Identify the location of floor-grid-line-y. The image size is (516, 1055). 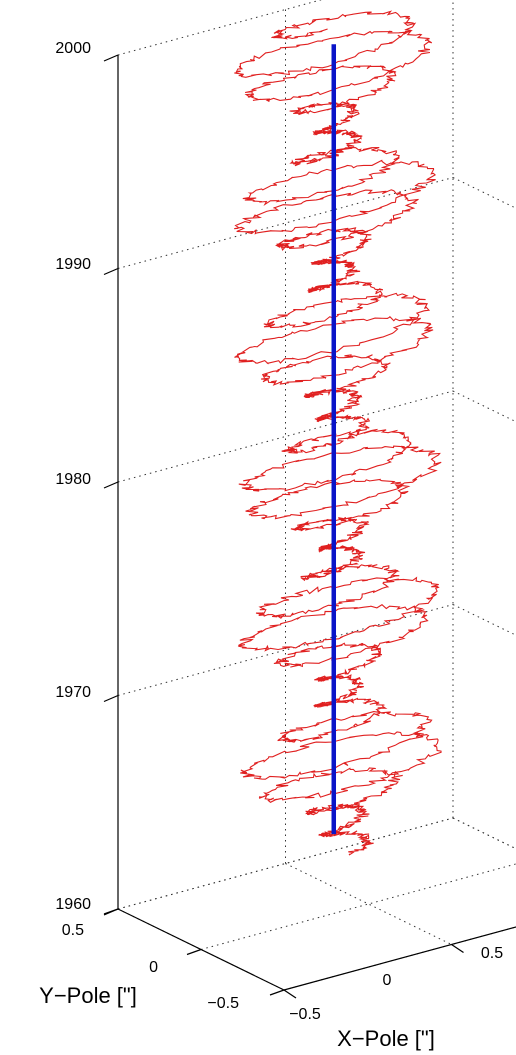
(358, 906).